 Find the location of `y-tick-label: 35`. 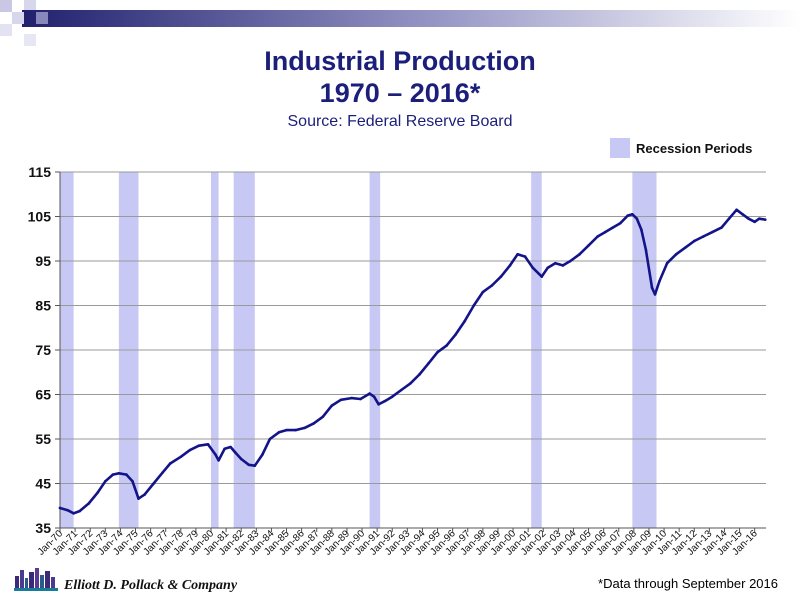

y-tick-label: 35 is located at coordinates (43, 528).